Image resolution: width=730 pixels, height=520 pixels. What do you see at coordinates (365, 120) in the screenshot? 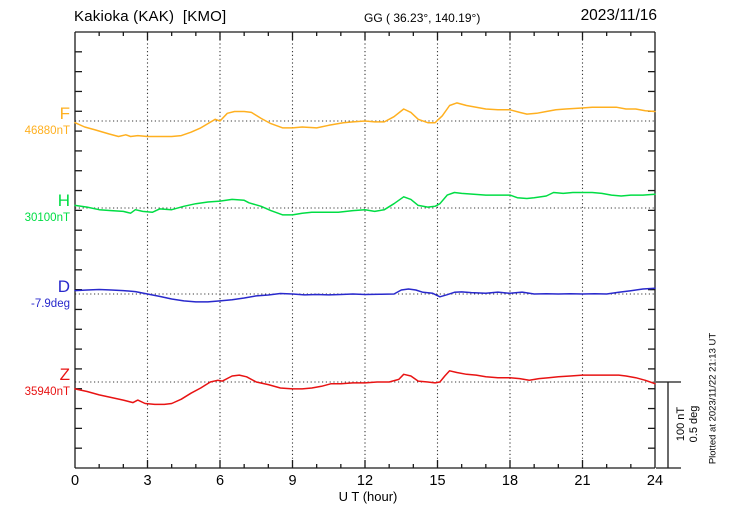
I see `trace-F` at bounding box center [365, 120].